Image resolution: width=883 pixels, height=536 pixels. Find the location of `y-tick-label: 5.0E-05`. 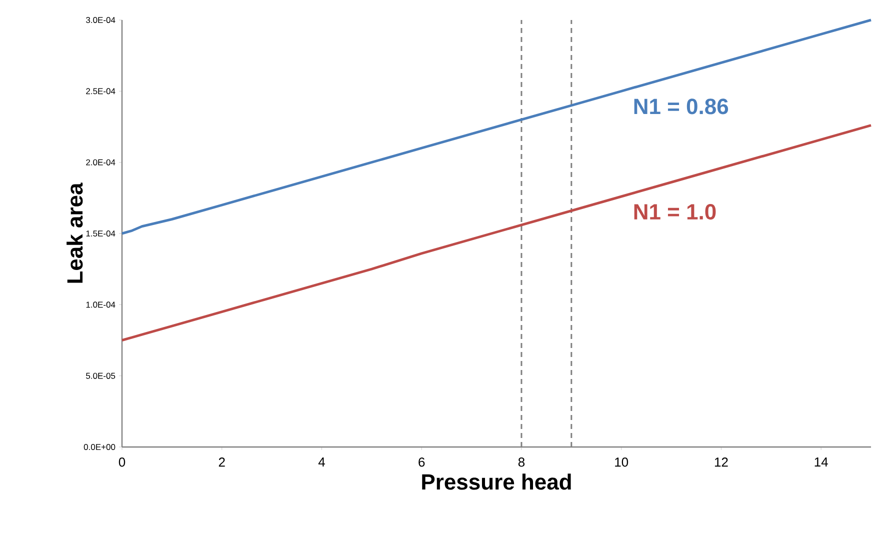

y-tick-label: 5.0E-05 is located at coordinates (101, 375).